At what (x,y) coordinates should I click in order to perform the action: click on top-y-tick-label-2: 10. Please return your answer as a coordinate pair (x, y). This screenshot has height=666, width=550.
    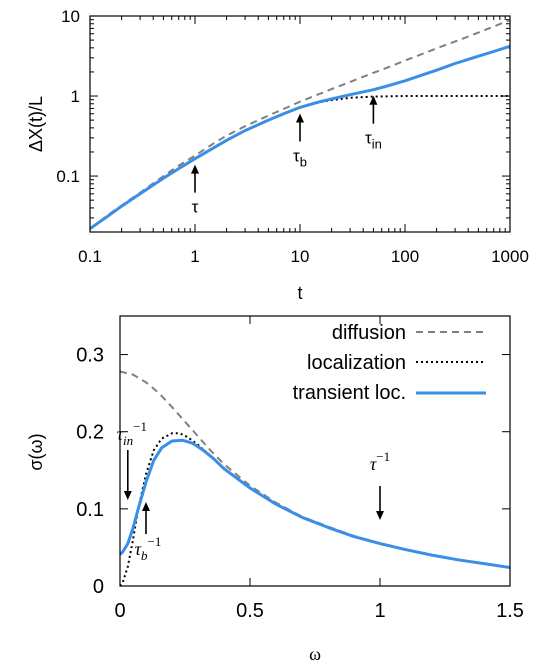
    Looking at the image, I should click on (70, 16).